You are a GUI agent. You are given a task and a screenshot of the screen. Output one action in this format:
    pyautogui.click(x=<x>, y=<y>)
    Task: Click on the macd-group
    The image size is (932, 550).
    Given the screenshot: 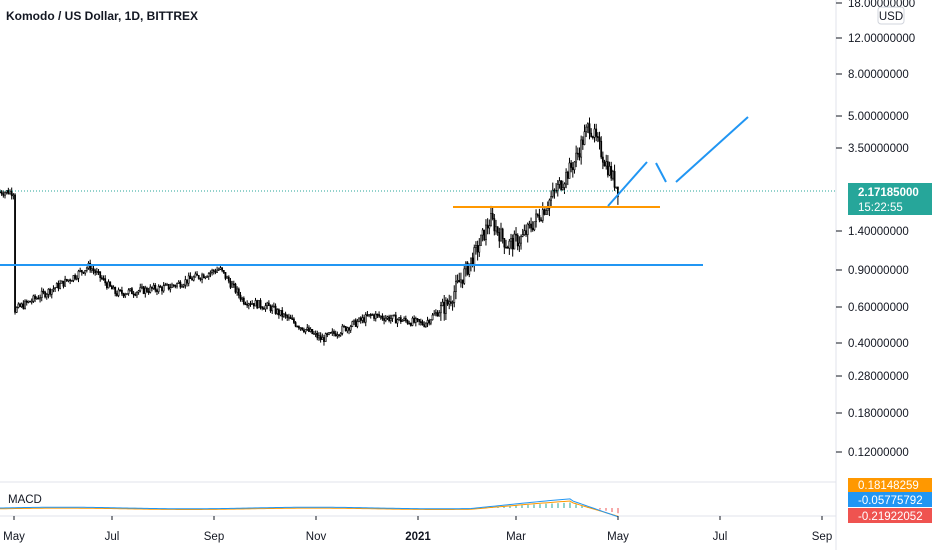 What is the action you would take?
    pyautogui.click(x=309, y=508)
    